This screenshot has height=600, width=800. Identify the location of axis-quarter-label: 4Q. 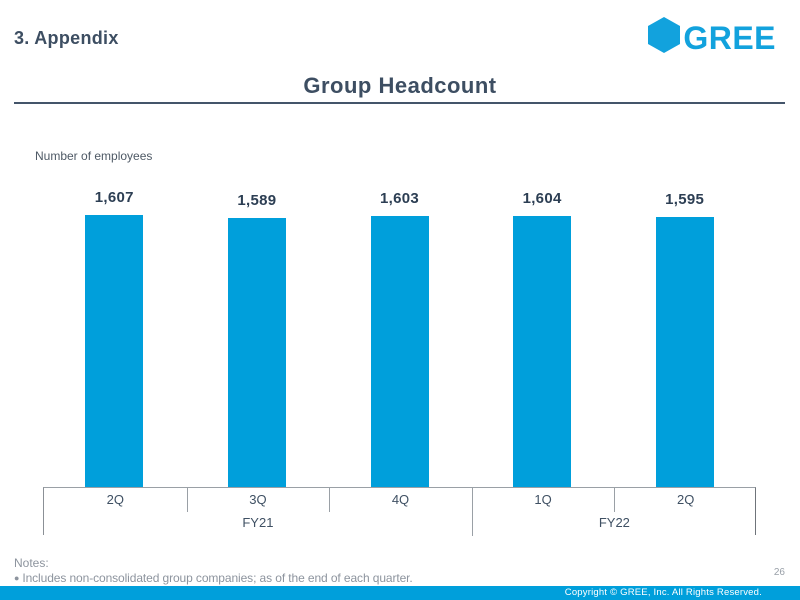
(400, 499).